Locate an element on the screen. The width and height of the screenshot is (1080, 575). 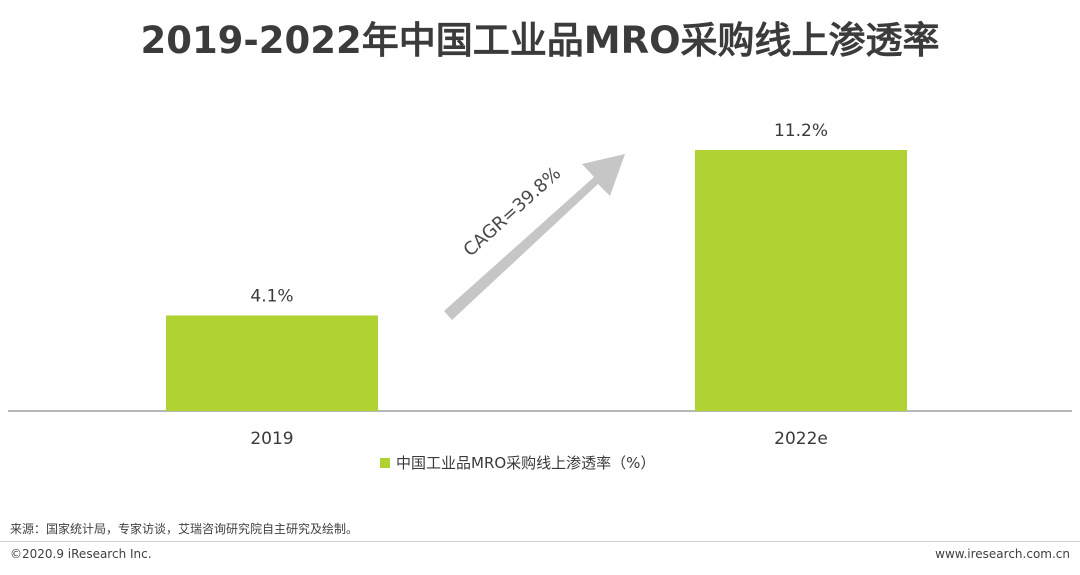
footer-divider is located at coordinates (540, 541).